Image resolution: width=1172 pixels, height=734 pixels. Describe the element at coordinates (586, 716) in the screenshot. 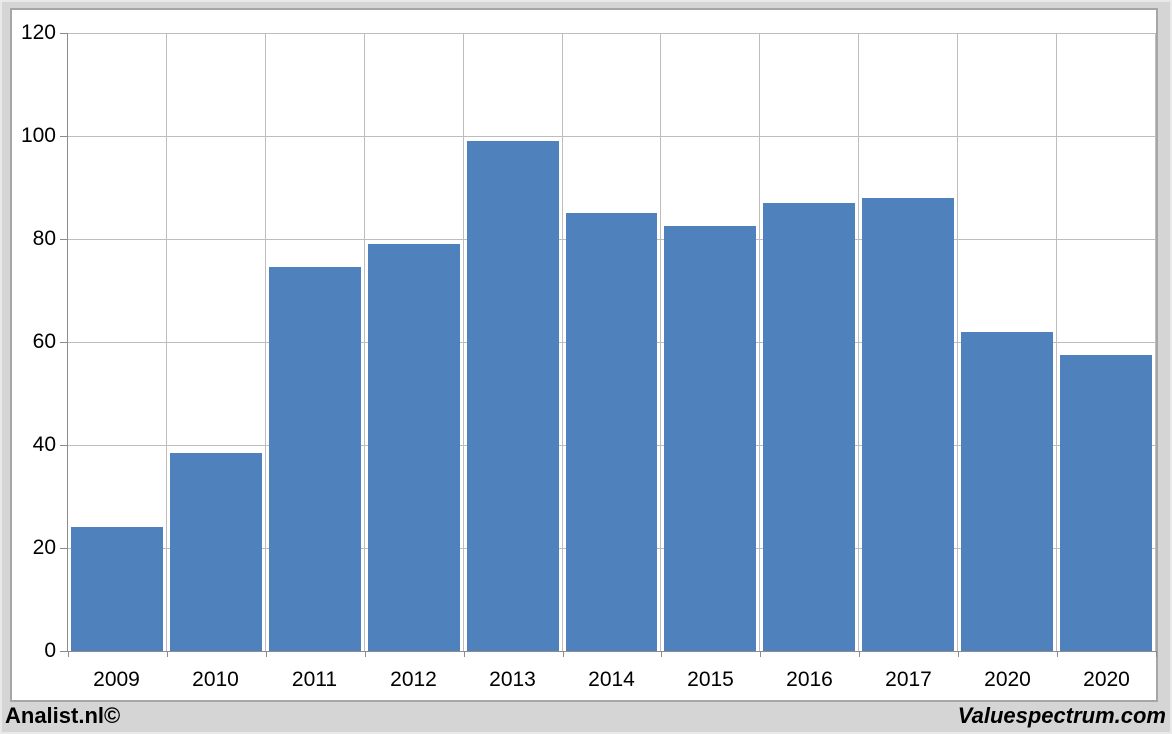

I see `footer-credits: Analist.nl© Valuespectrum.com` at that location.